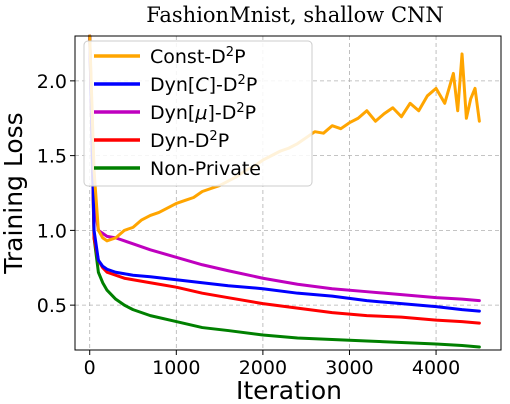  Describe the element at coordinates (52, 157) in the screenshot. I see `y-tick-label: 1.5` at that location.